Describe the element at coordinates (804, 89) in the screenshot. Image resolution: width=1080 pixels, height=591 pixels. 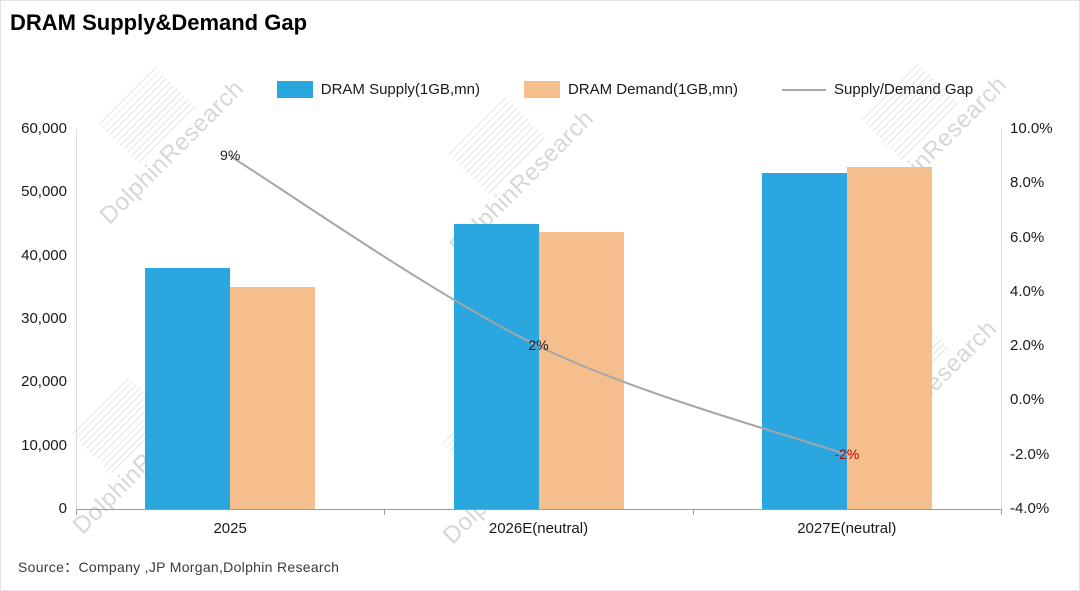
I see `legend-line-swatch-icon` at that location.